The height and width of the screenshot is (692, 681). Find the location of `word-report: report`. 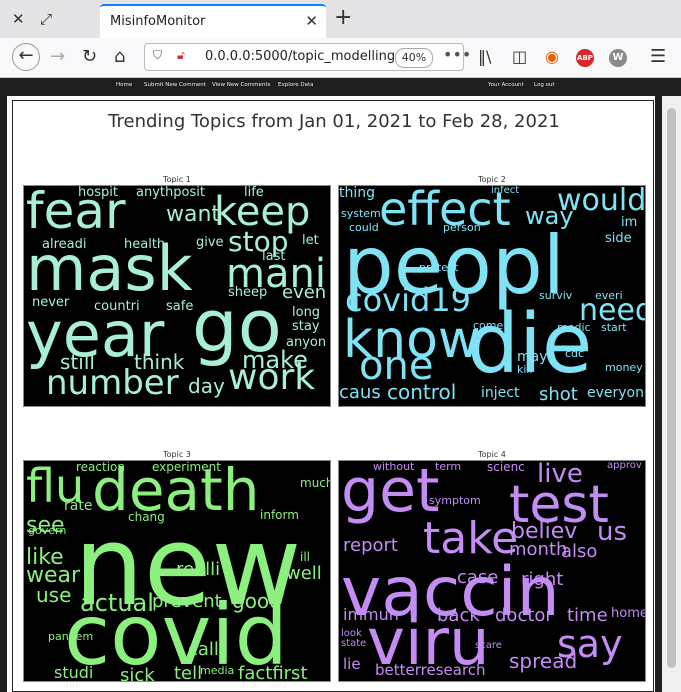

word-report: report is located at coordinates (370, 545).